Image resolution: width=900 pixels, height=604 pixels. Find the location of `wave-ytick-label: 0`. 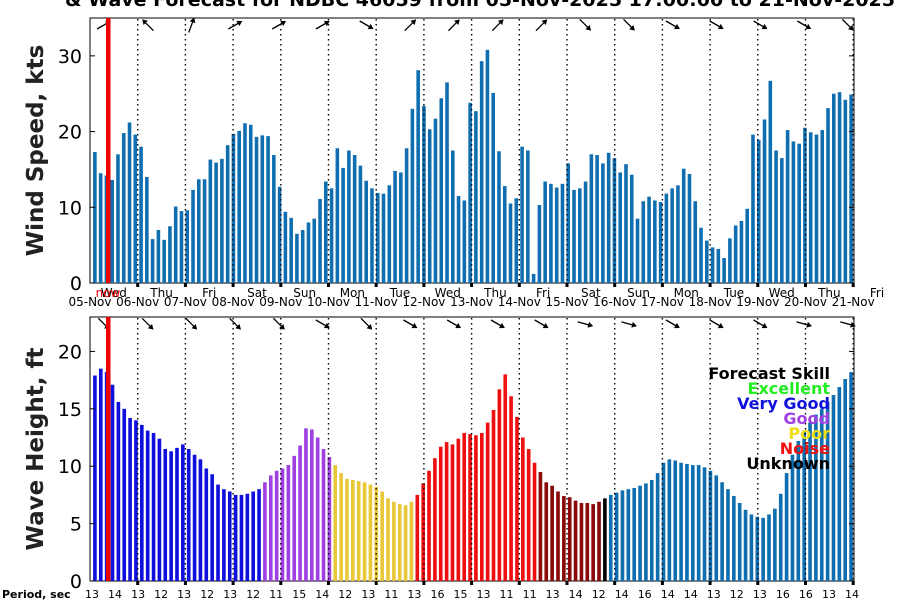

wave-ytick-label: 0 is located at coordinates (76, 582).